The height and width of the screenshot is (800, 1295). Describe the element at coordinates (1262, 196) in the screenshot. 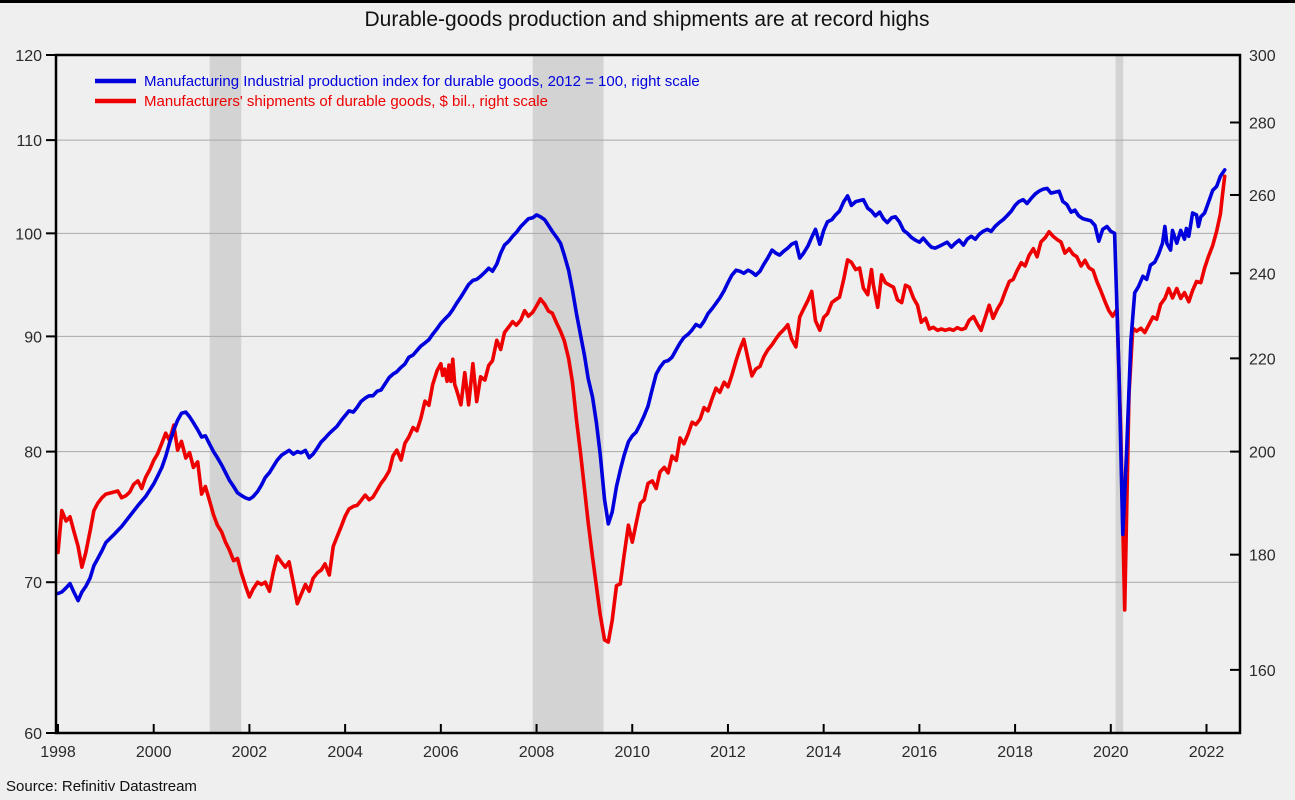

I see `right-tick-label: 260` at that location.